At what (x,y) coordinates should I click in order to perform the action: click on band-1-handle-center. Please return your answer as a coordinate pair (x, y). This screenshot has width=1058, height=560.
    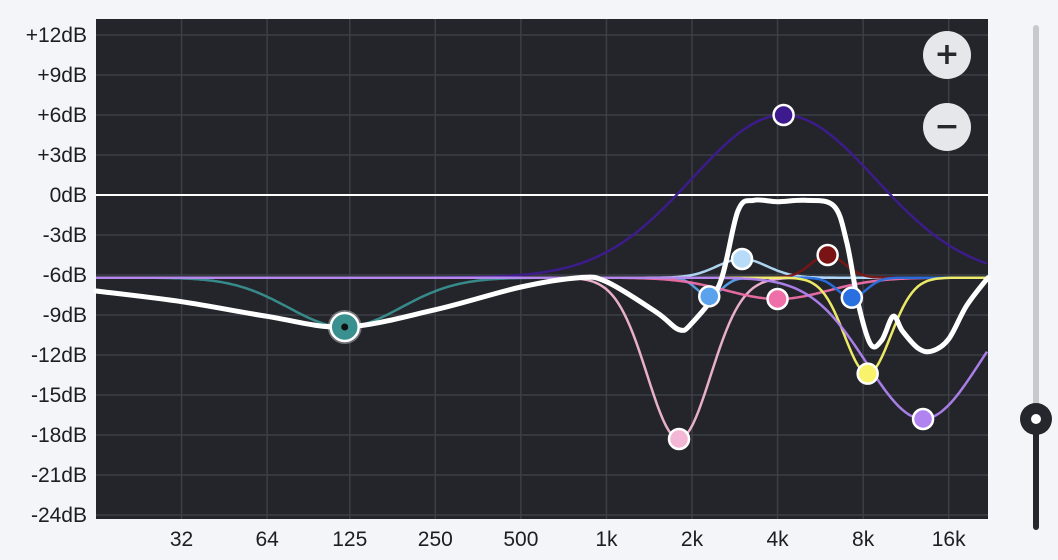
    Looking at the image, I should click on (345, 327).